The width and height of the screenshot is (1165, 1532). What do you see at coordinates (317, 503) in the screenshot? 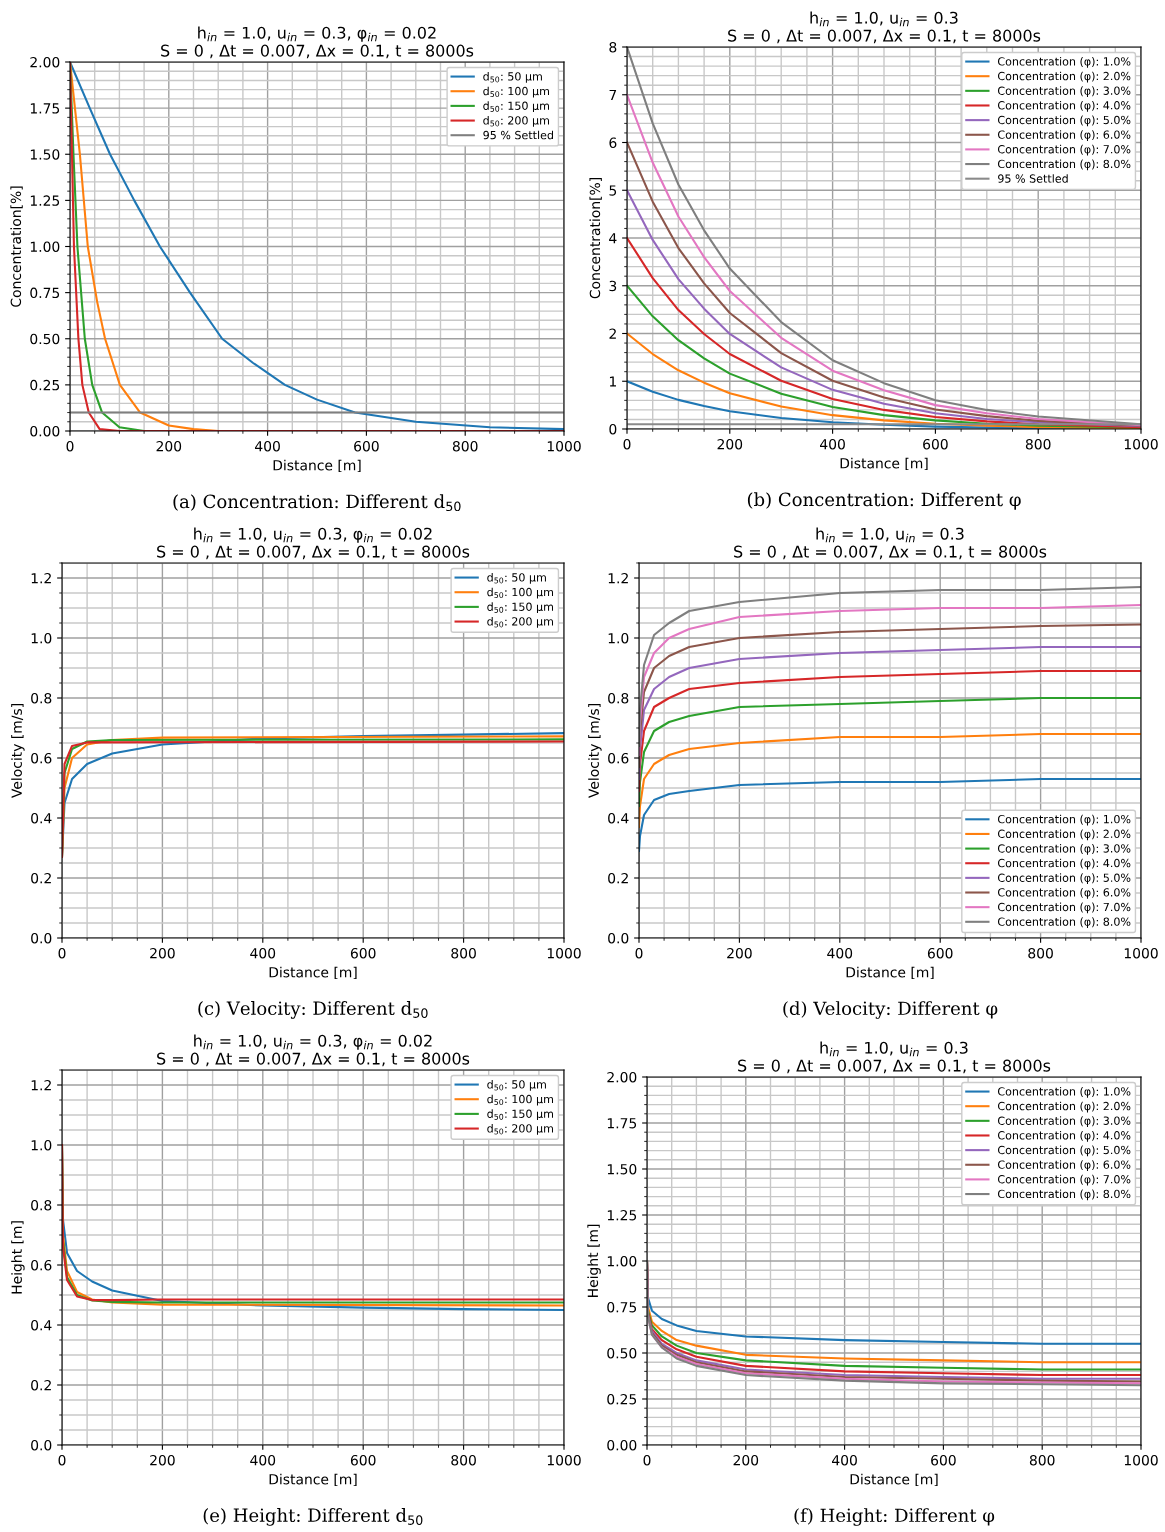
I see `text: (a) Concentration: Different d$_{50}$` at bounding box center [317, 503].